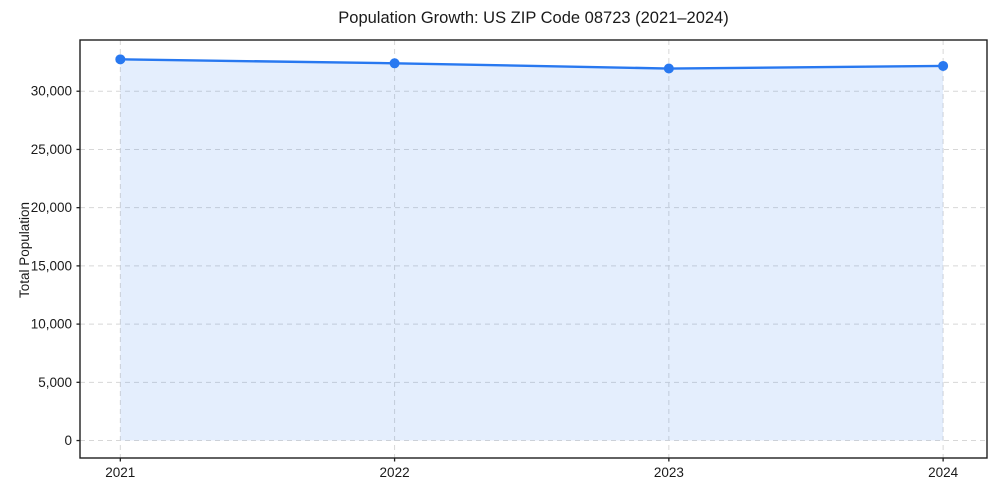 This screenshot has height=500, width=1000. I want to click on y-tick-label: 10,000, so click(51, 324).